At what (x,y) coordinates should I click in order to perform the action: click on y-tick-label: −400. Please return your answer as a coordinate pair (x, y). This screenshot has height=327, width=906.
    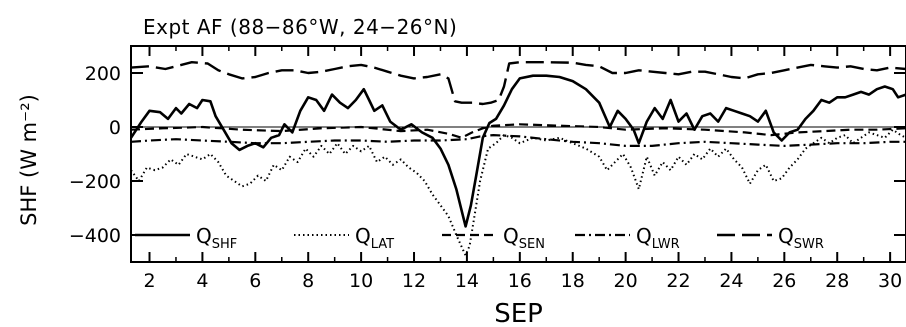
    Looking at the image, I should click on (95, 236).